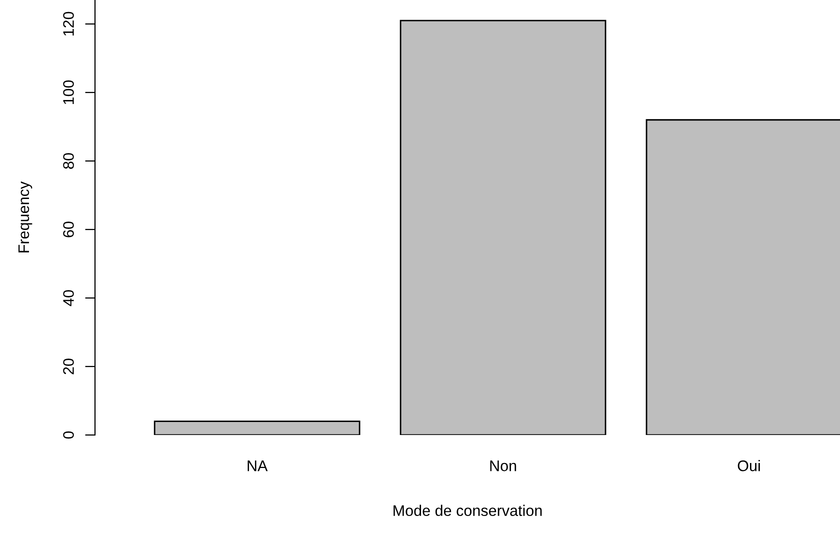 The image size is (840, 534). I want to click on y-tick-label: 60, so click(68, 230).